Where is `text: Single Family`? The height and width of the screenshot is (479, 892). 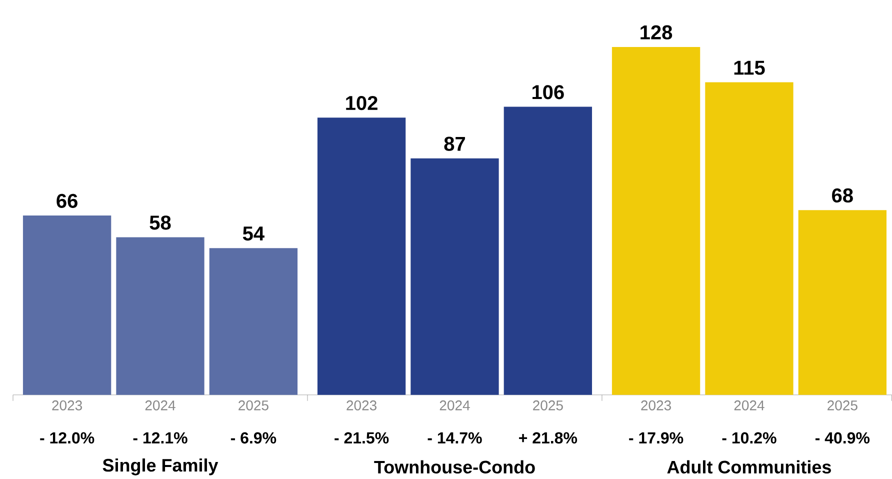
text: Single Family is located at coordinates (160, 467).